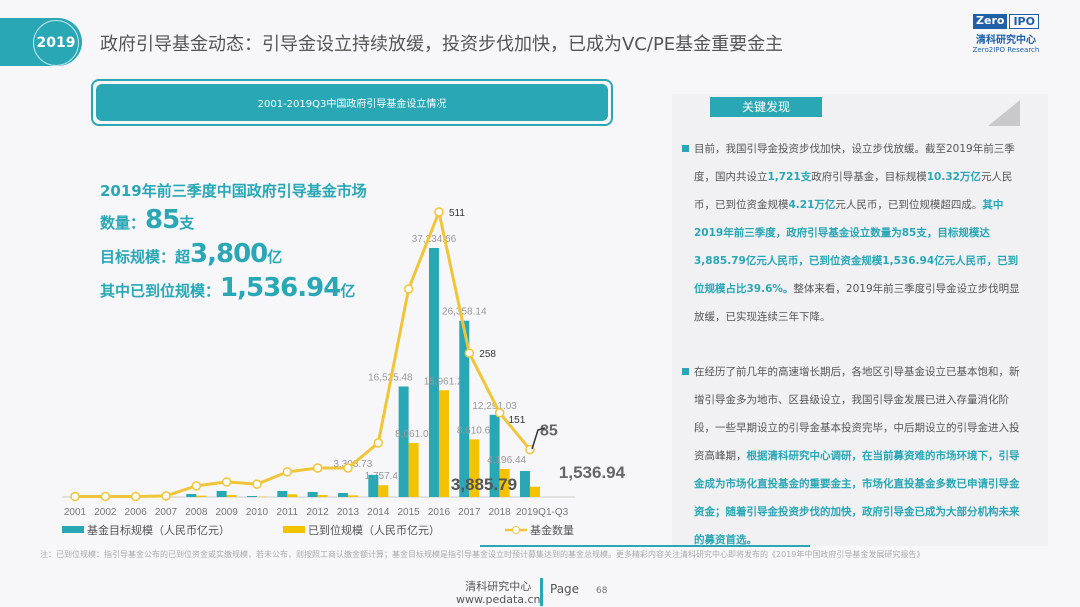 This screenshot has width=1080, height=607. Describe the element at coordinates (541, 592) in the screenshot. I see `footer-divider` at that location.